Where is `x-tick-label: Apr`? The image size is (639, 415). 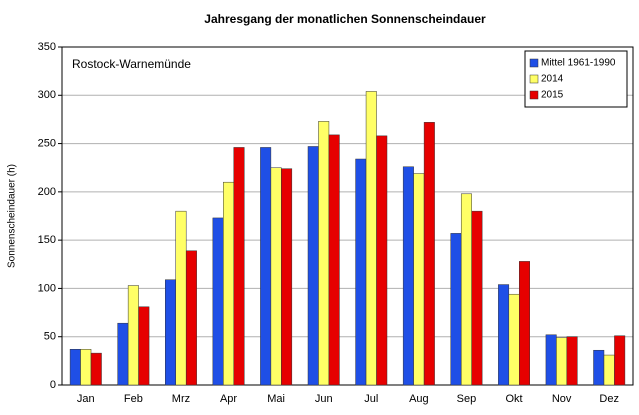 x-tick-label: Apr is located at coordinates (228, 399).